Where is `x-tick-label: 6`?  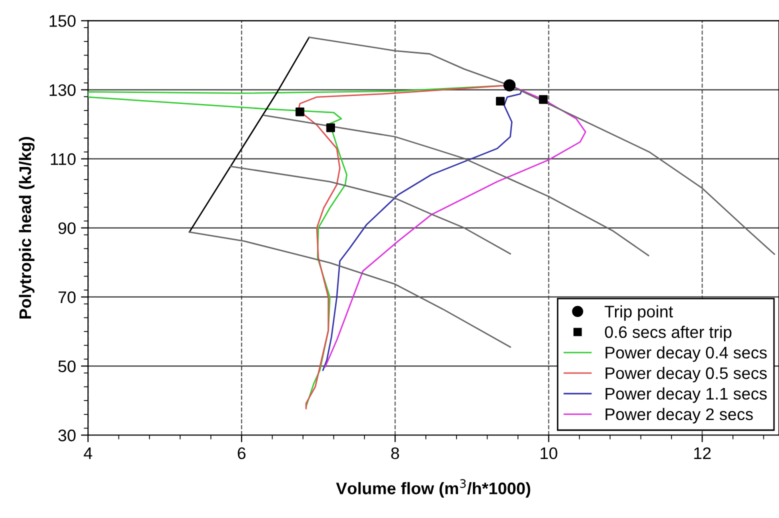 x-tick-label: 6 is located at coordinates (242, 453).